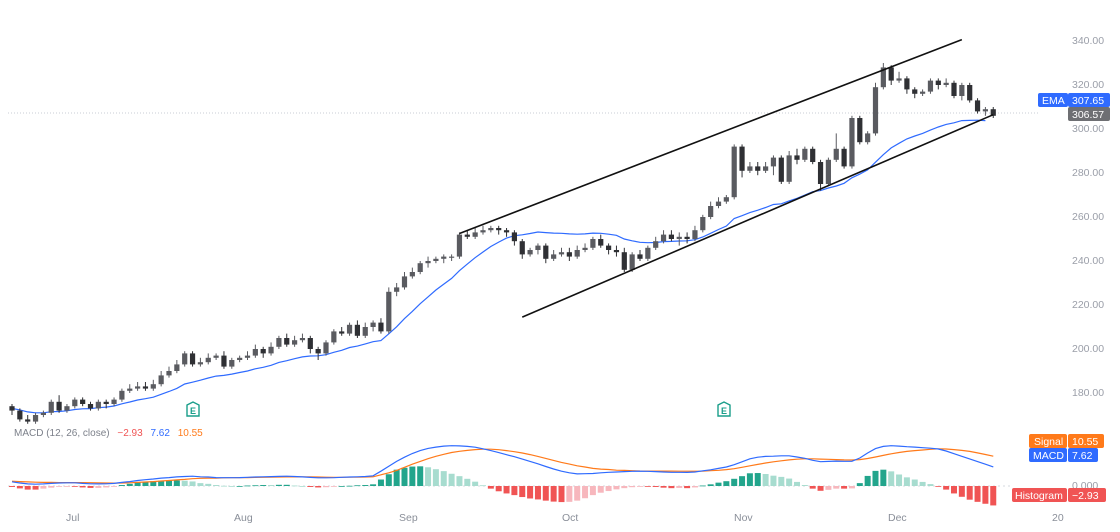  Describe the element at coordinates (502, 465) in the screenshot. I see `macd-line` at that location.